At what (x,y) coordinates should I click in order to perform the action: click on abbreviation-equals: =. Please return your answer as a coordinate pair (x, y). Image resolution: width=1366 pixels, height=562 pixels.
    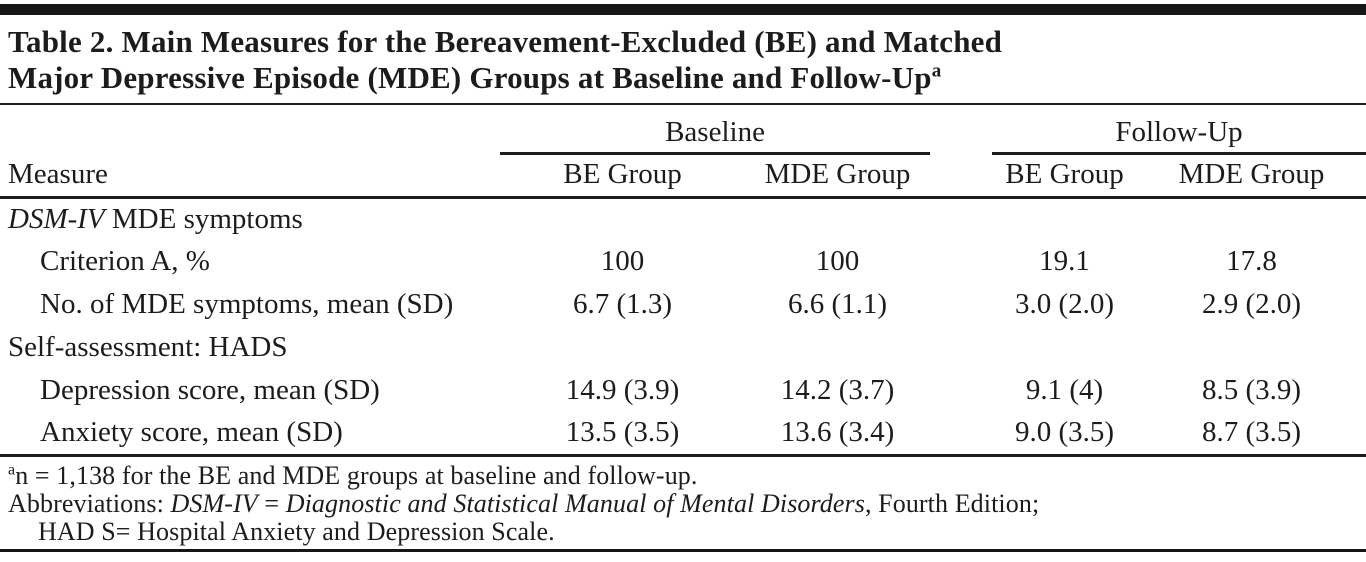
    Looking at the image, I should click on (271, 503).